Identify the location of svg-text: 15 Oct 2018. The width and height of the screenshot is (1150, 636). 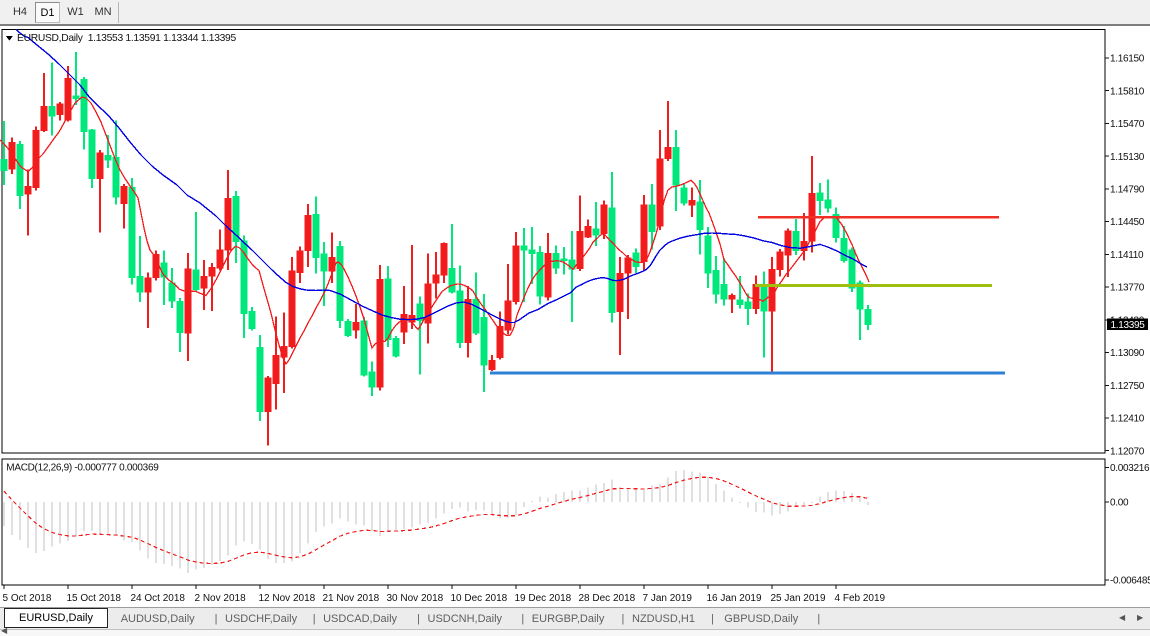
(94, 598).